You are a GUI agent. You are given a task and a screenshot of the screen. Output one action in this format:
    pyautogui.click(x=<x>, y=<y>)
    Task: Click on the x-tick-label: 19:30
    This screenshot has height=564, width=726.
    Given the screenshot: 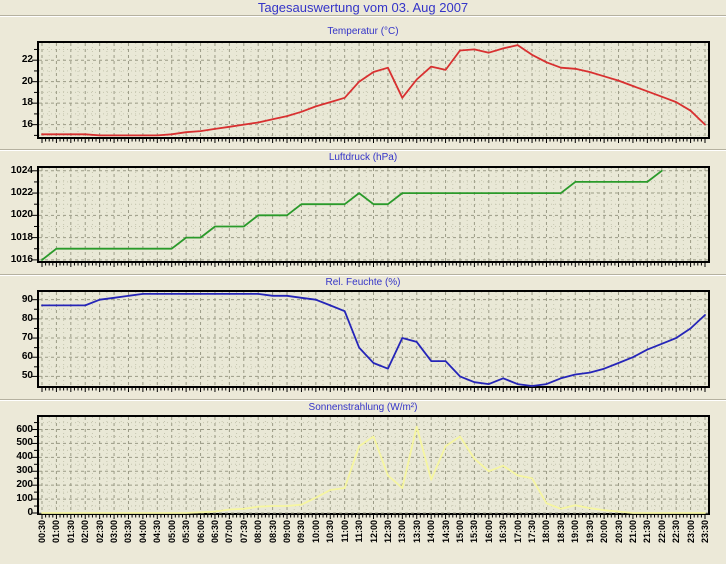 What is the action you would take?
    pyautogui.click(x=589, y=532)
    